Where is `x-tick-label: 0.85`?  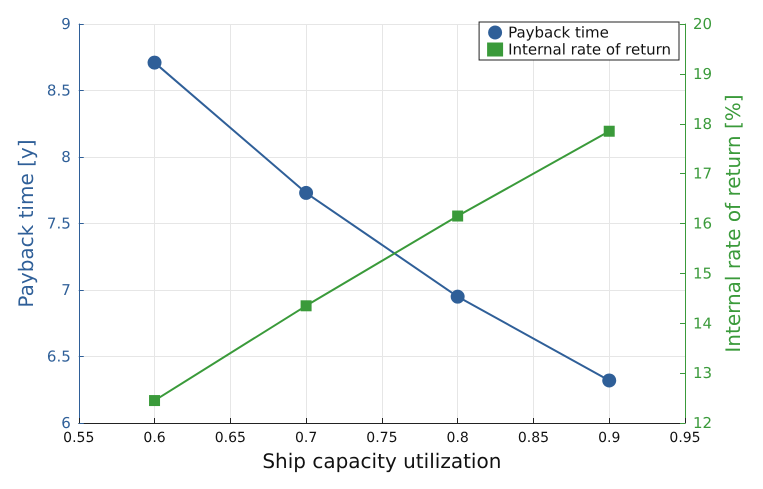
x-tick-label: 0.85 is located at coordinates (534, 438).